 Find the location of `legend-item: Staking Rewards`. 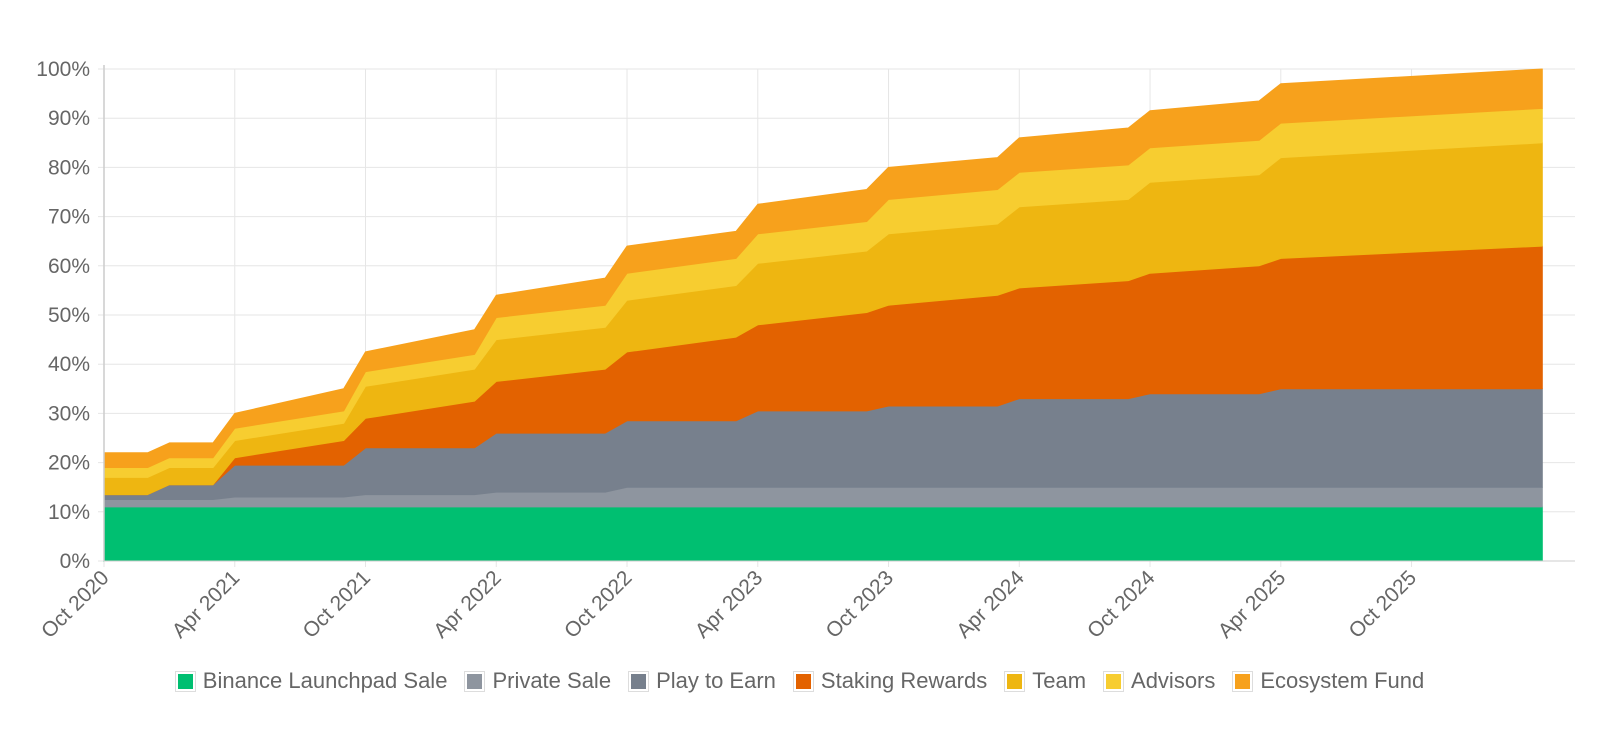

legend-item: Staking Rewards is located at coordinates (890, 681).